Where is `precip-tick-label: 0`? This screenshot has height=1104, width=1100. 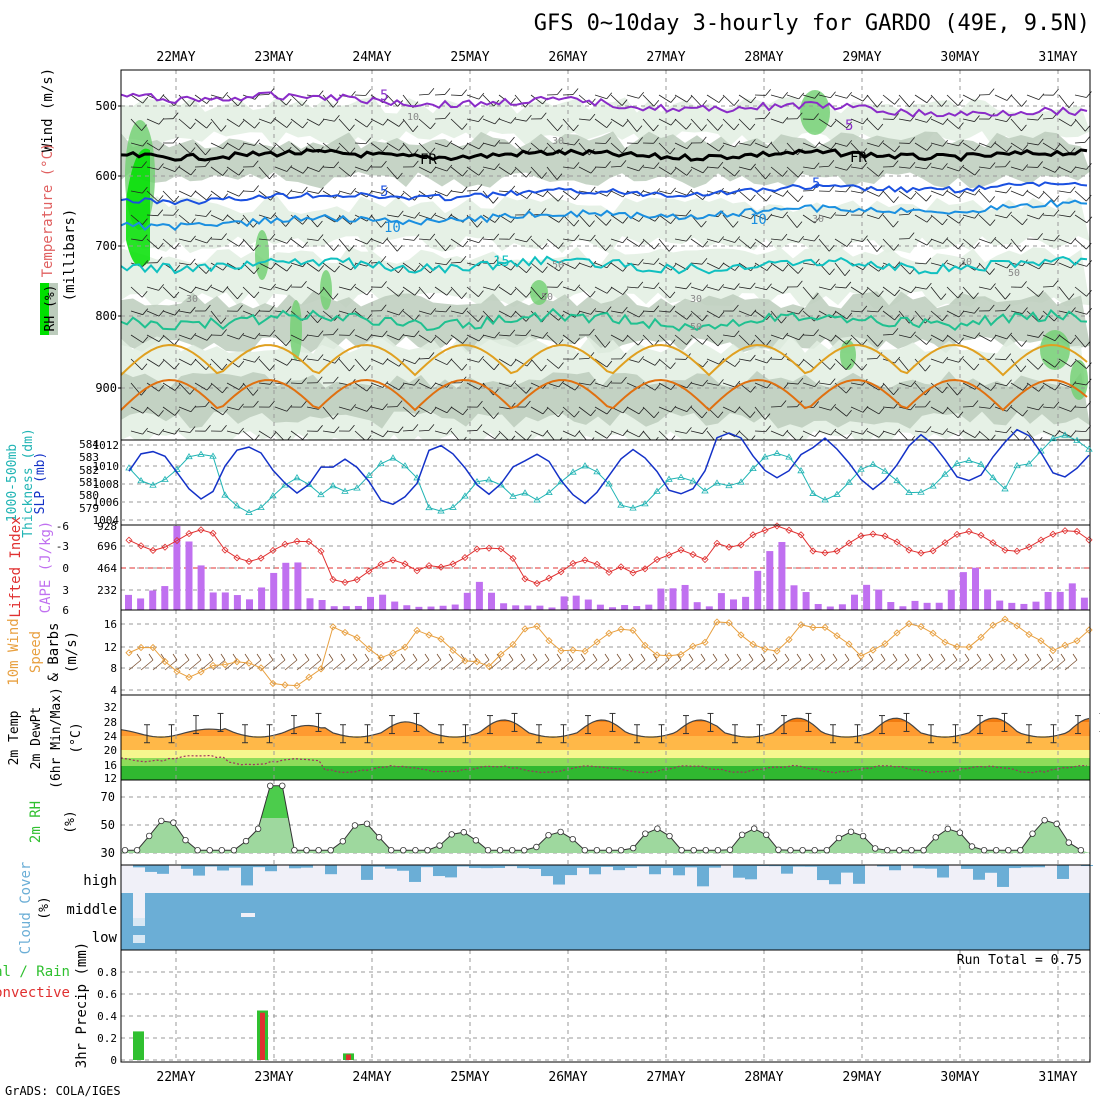 precip-tick-label: 0 is located at coordinates (113, 1060).